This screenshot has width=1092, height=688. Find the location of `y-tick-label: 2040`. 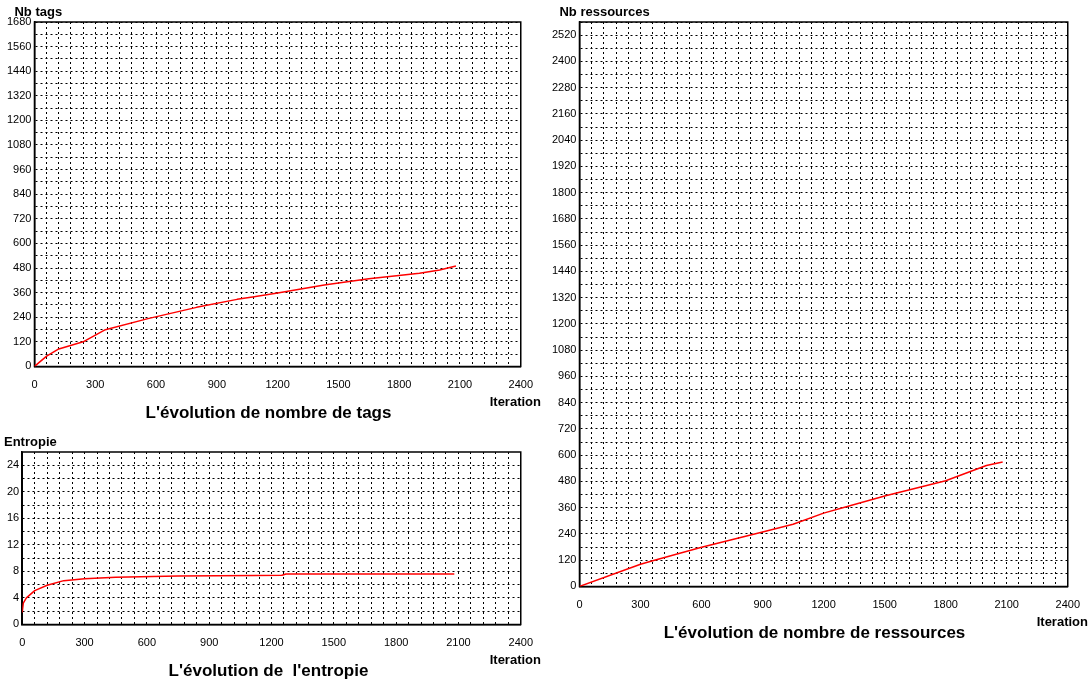

y-tick-label: 2040 is located at coordinates (564, 139).